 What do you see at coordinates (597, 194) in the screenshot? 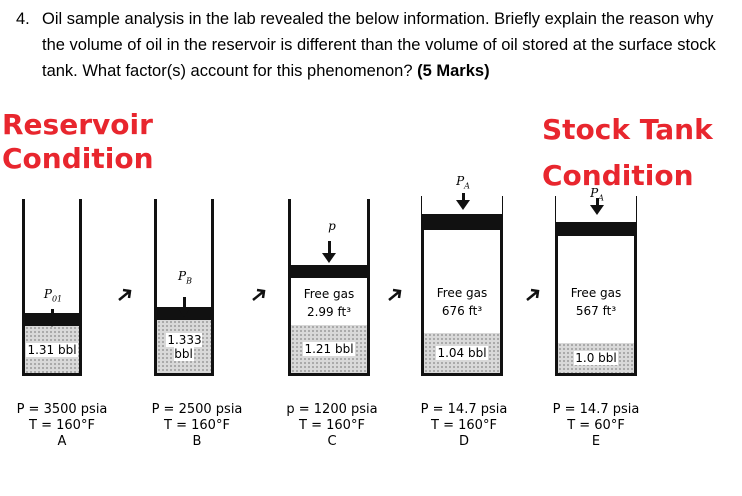
I see `pressure-symbol-e: PA` at bounding box center [597, 194].